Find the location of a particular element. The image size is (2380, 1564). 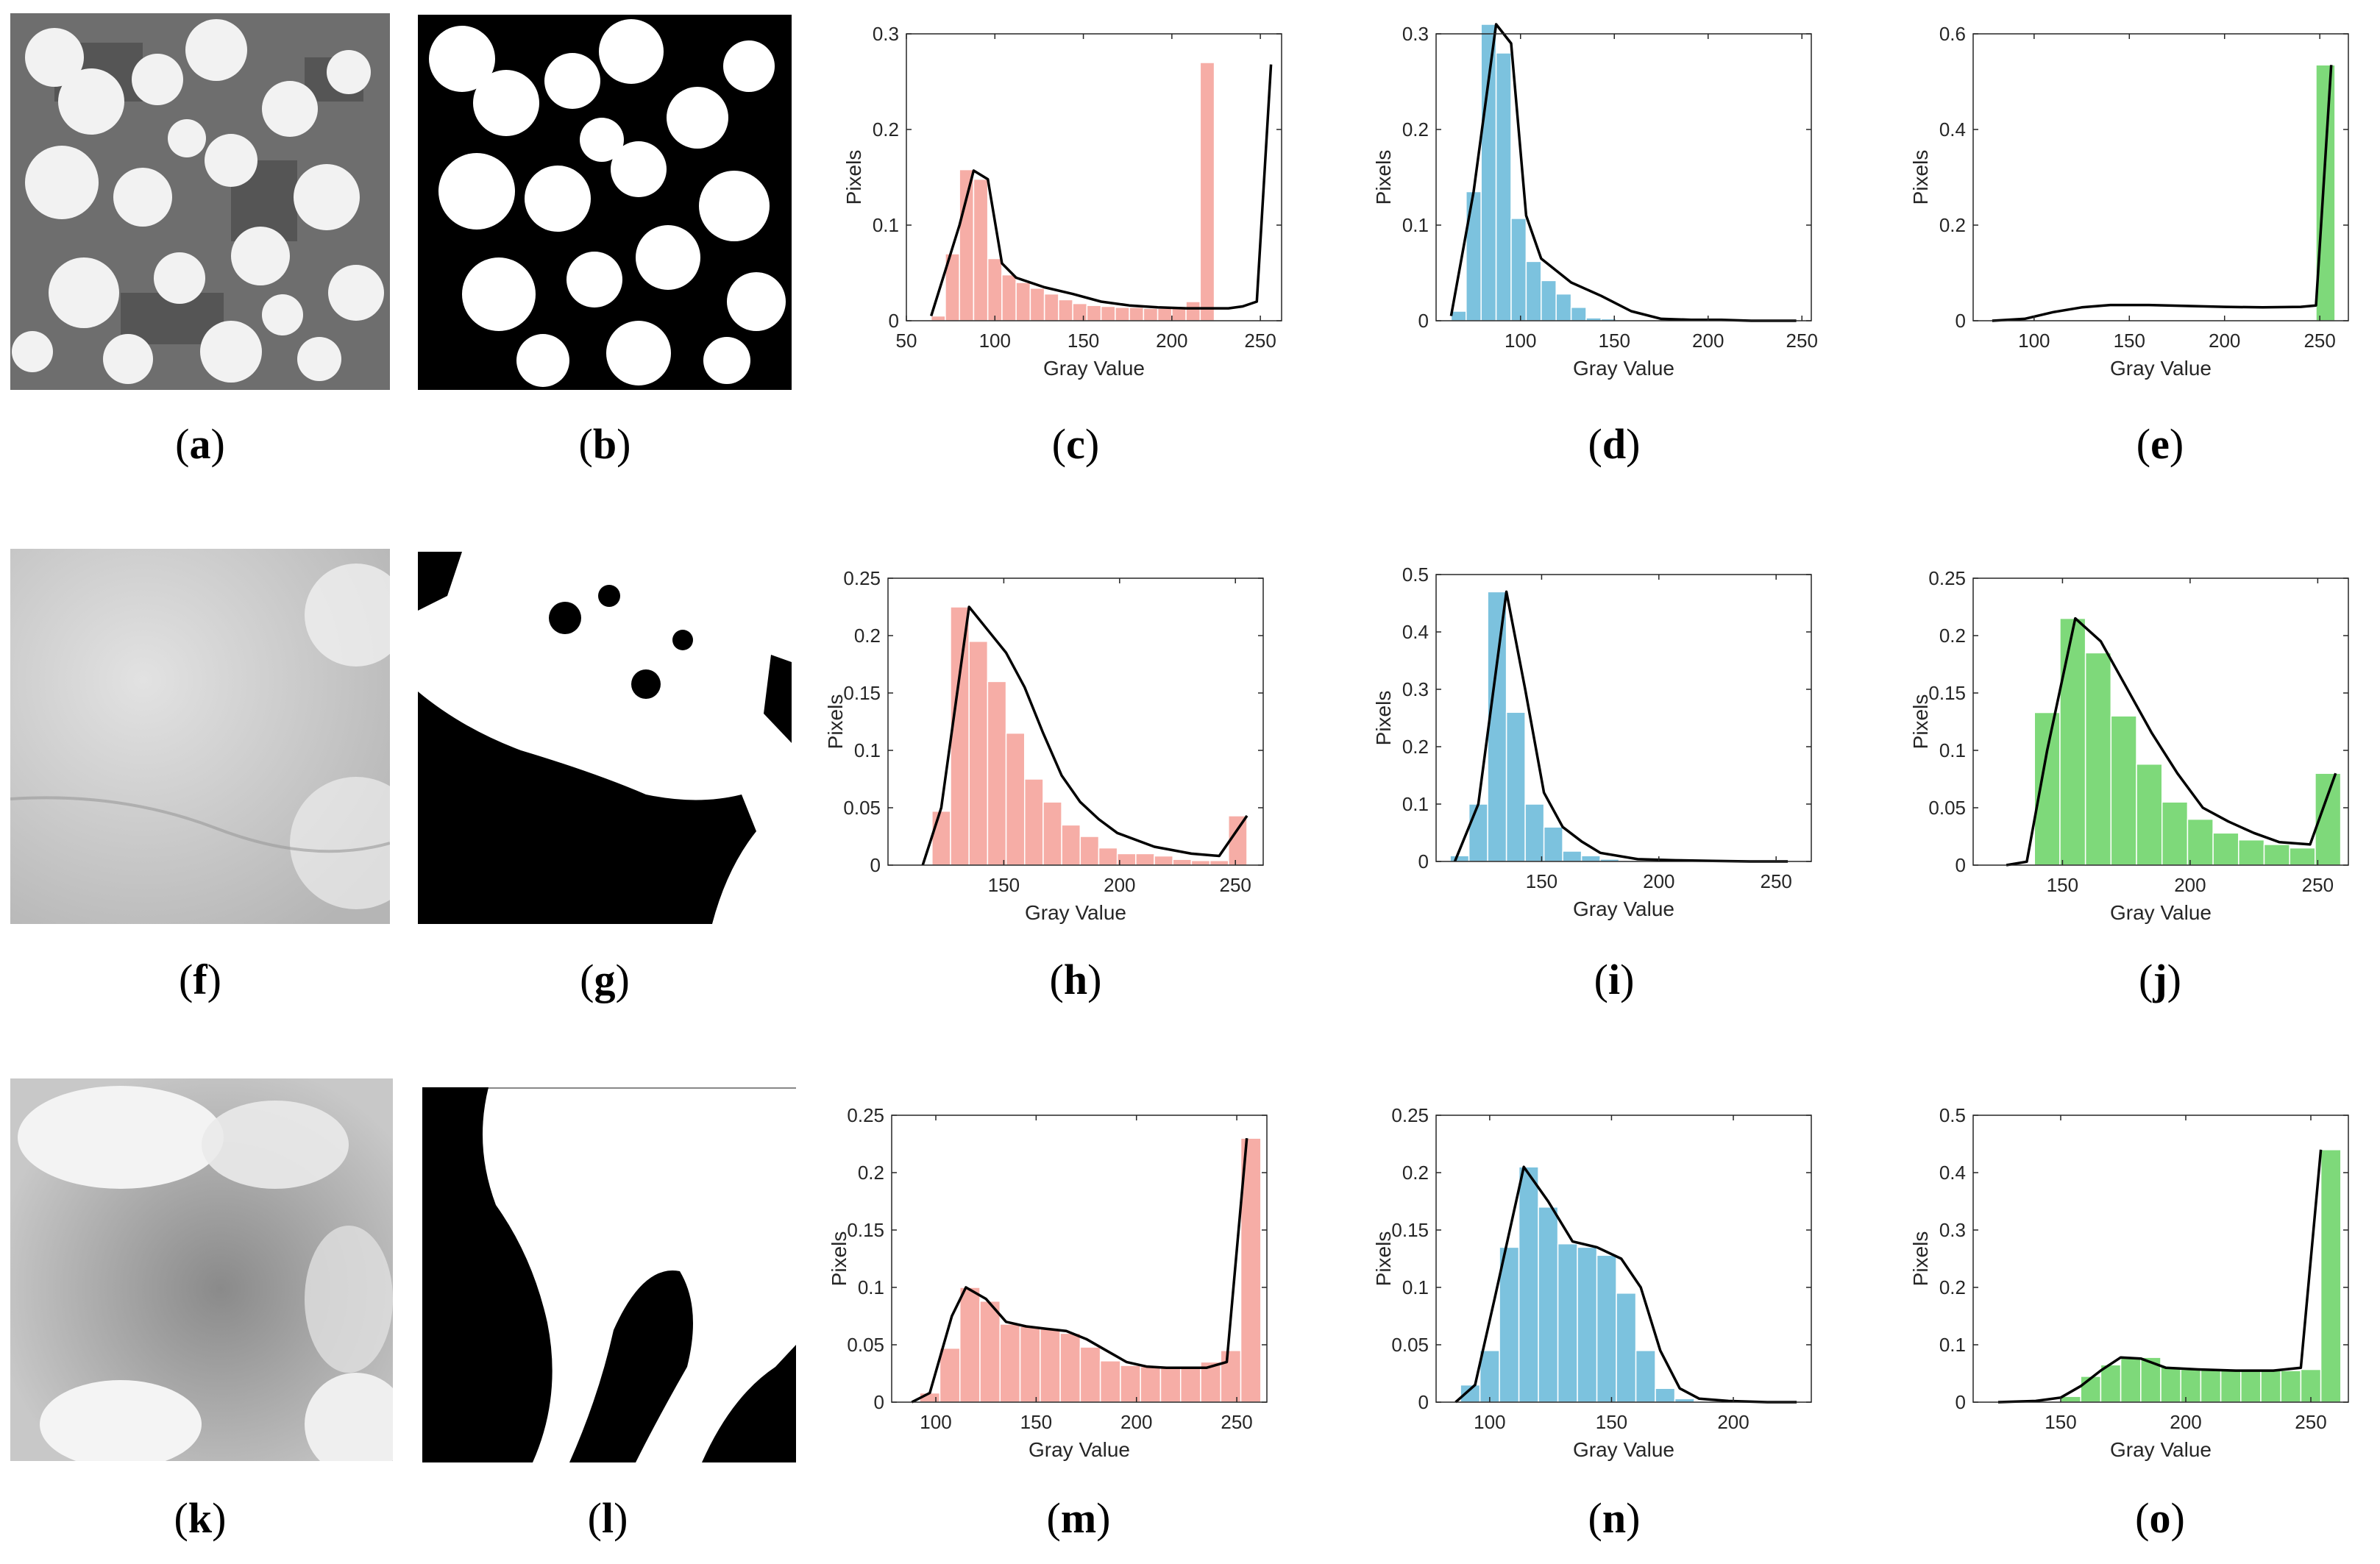

image-k-thick-cloud is located at coordinates (202, 1269).